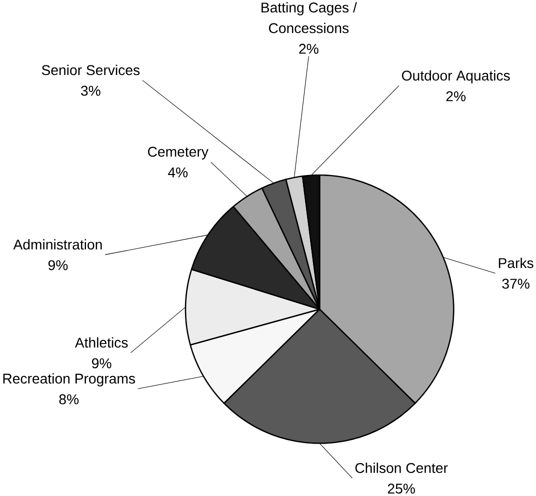 This screenshot has width=536, height=496. I want to click on slice-label: Athletics, so click(101, 342).